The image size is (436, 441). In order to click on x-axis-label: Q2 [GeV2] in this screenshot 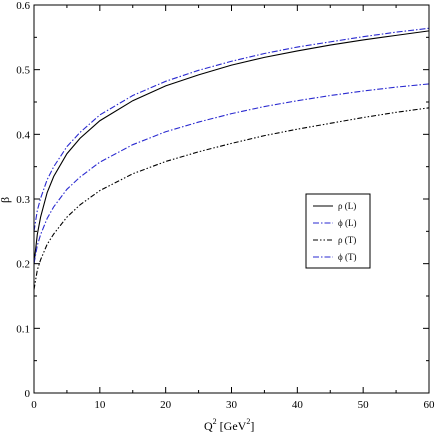, I will do `click(229, 425)`.